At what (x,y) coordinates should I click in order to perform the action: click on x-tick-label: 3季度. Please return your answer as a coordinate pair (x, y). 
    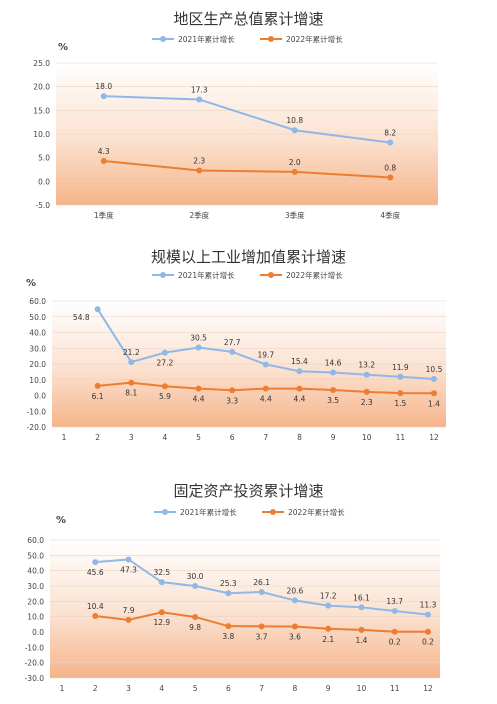
    Looking at the image, I should click on (295, 215).